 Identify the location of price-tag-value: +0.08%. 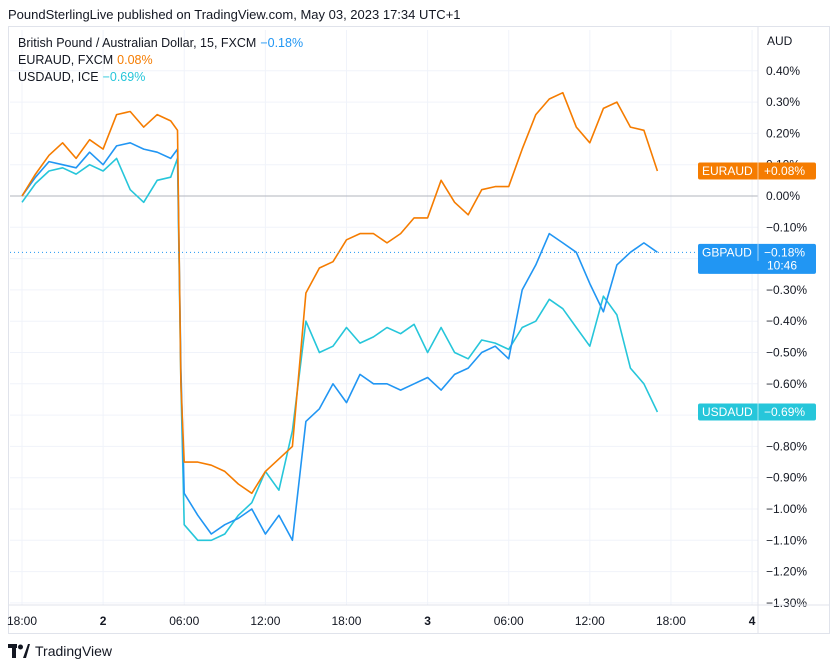
(784, 171).